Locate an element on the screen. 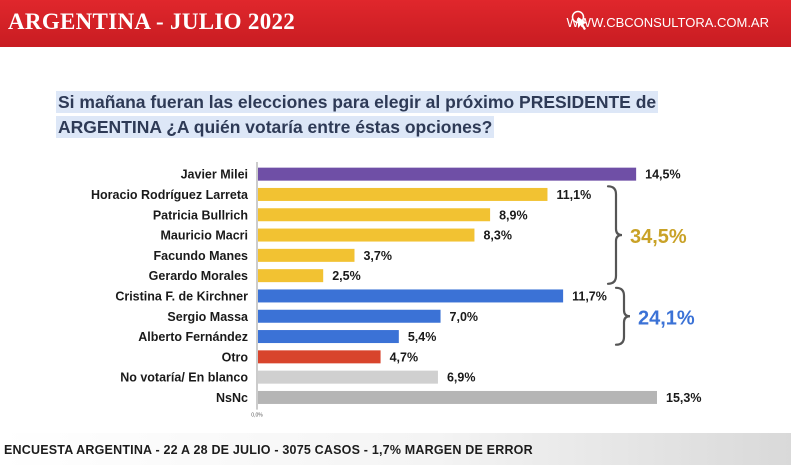  header-title: ARGENTINA - JULIO 2022 is located at coordinates (152, 21).